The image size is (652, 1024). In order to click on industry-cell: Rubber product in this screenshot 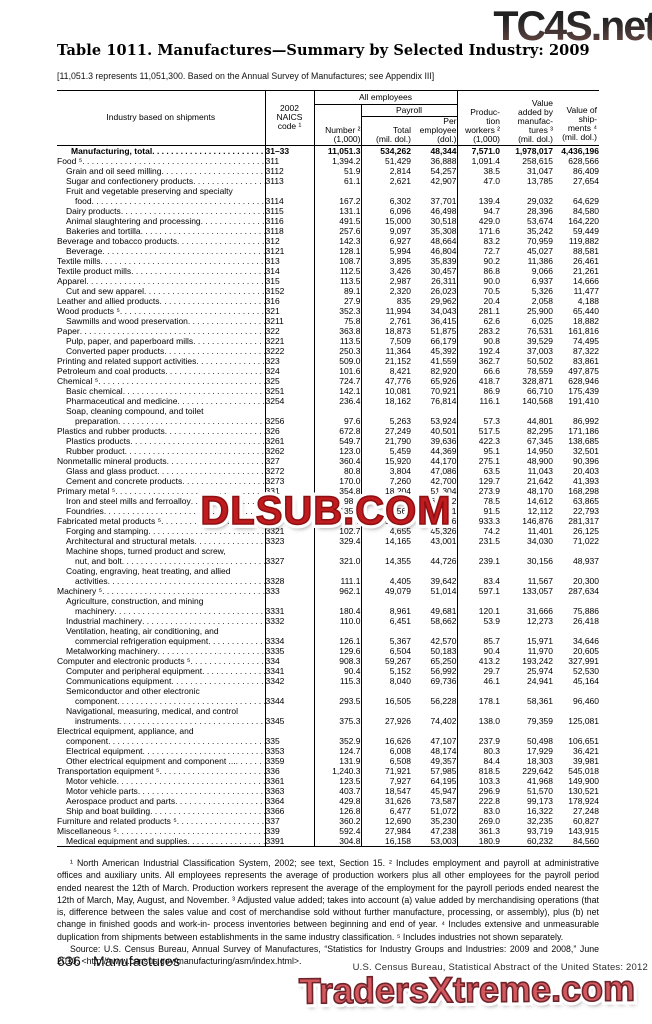, I will do `click(161, 450)`.